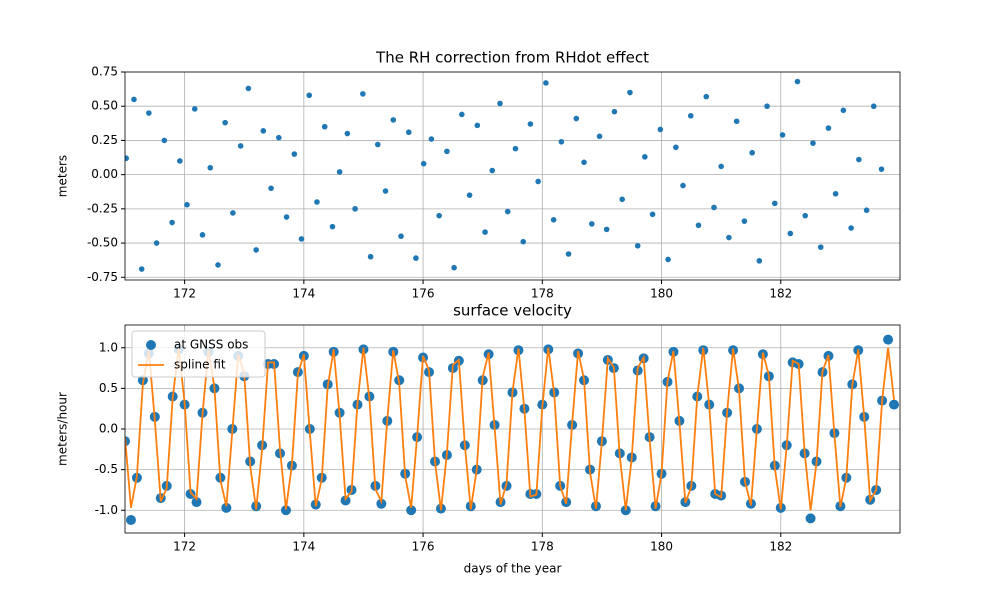 The height and width of the screenshot is (600, 1000). What do you see at coordinates (102, 277) in the screenshot?
I see `y-tick-label: -0.75` at bounding box center [102, 277].